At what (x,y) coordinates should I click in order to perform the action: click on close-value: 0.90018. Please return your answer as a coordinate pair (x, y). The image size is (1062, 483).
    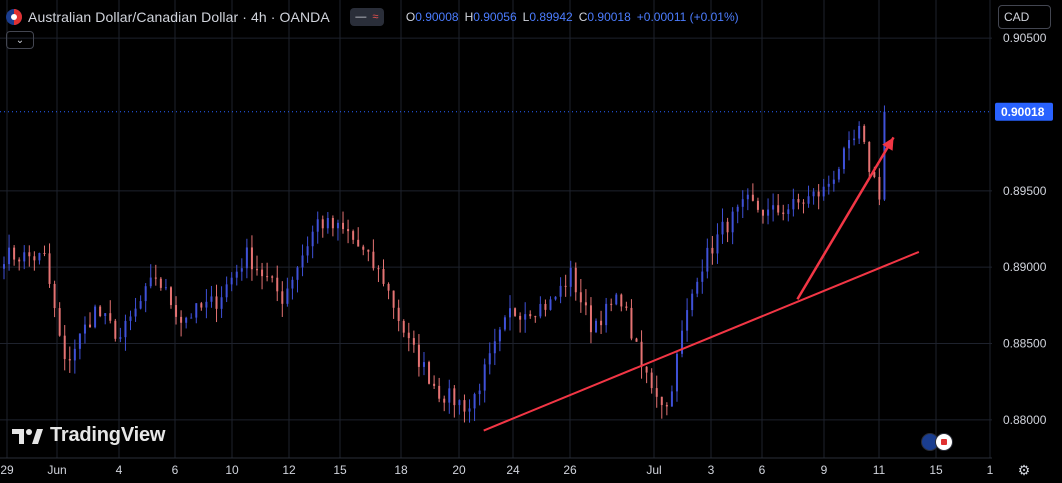
    Looking at the image, I should click on (609, 17).